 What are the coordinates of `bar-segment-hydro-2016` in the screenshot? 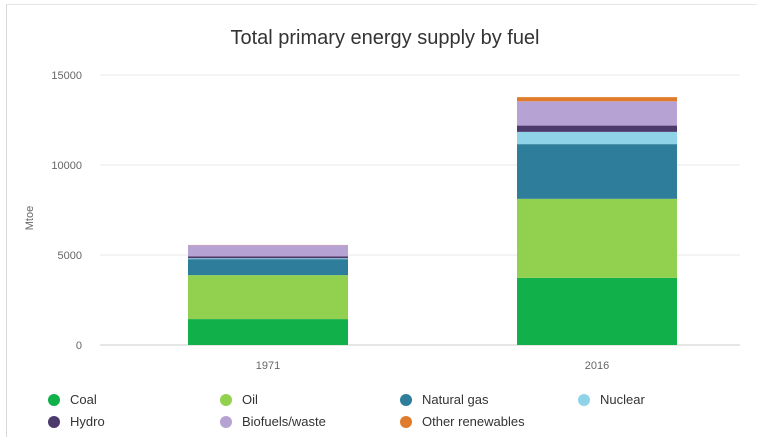 It's located at (597, 128).